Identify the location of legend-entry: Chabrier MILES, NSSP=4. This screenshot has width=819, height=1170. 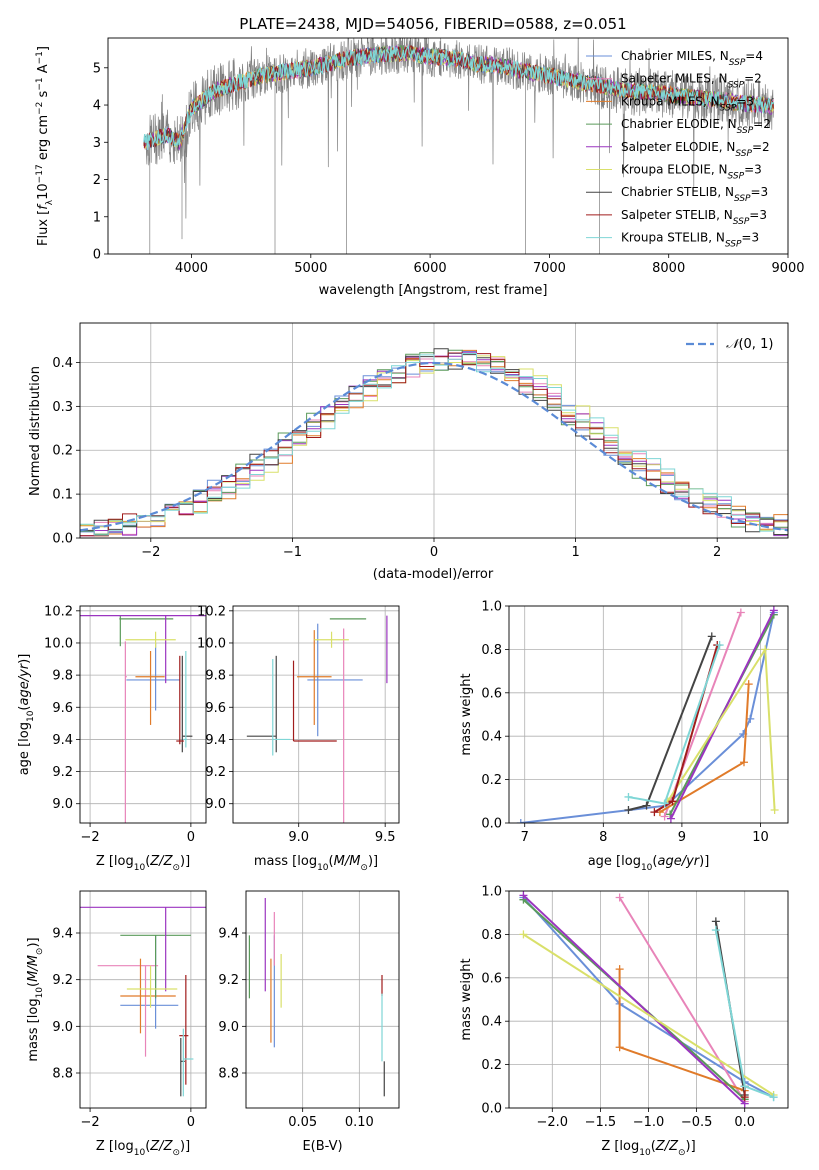
(692, 58).